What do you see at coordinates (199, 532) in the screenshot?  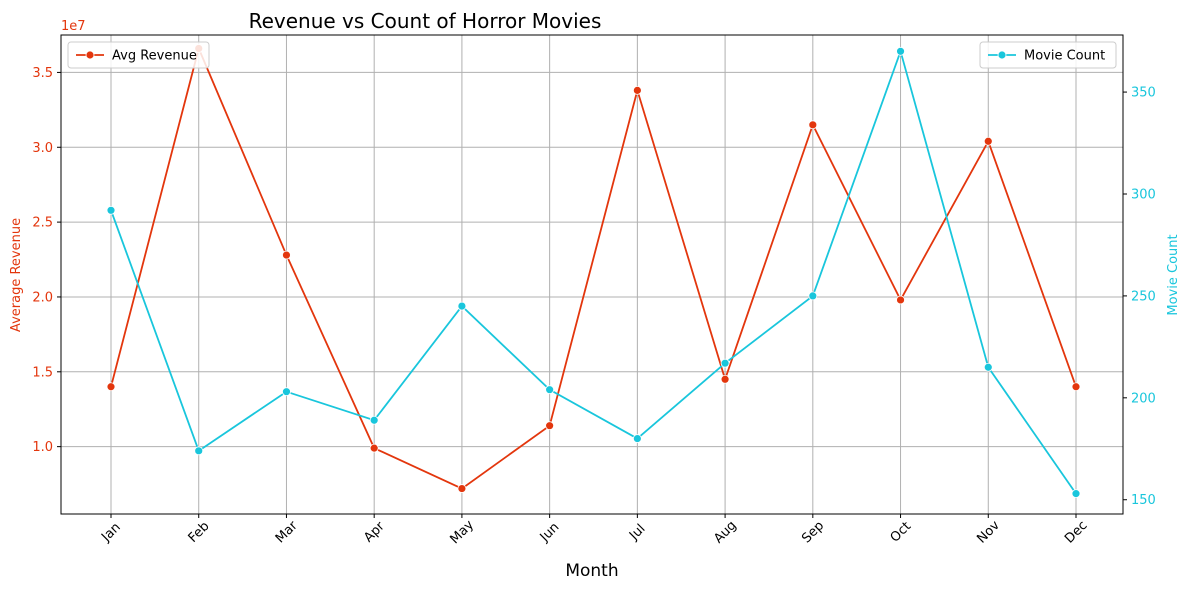 I see `x-tick-label: Feb` at bounding box center [199, 532].